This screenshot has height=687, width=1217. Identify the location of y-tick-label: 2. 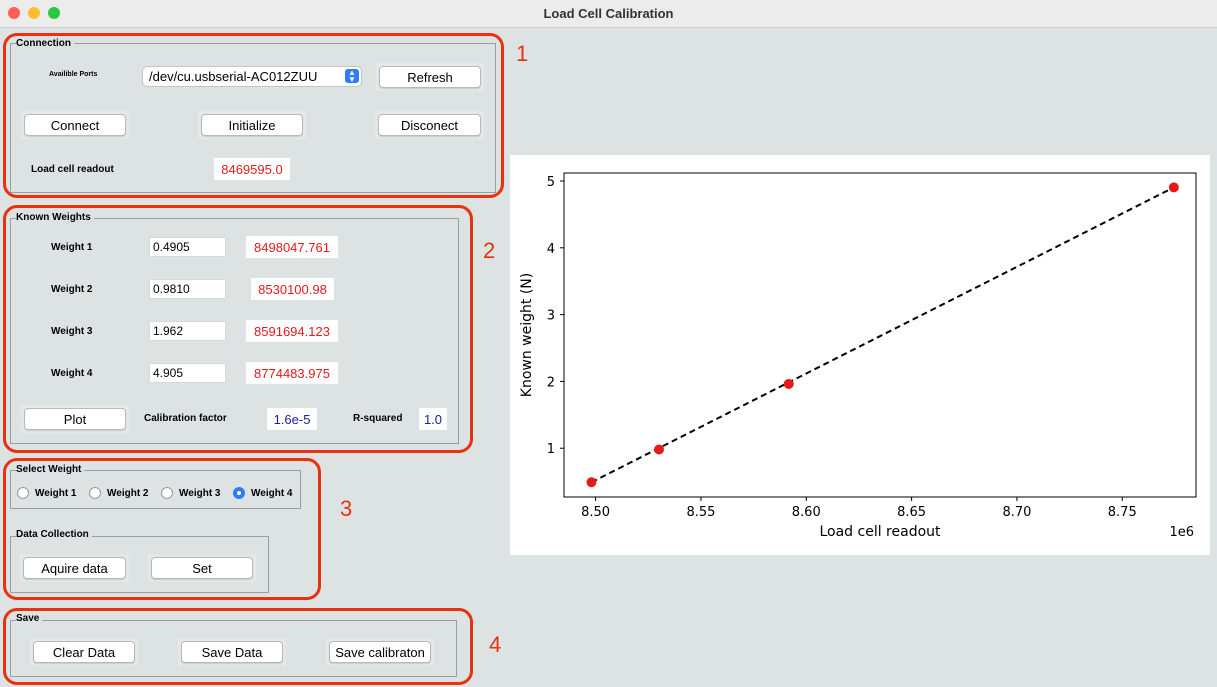
(551, 382).